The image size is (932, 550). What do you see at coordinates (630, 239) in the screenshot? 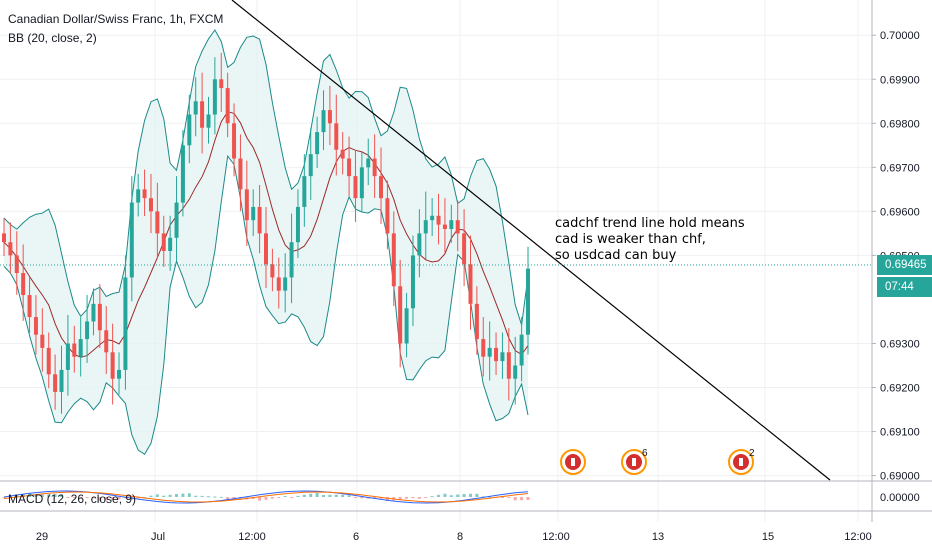
I see `annotation-line: cad is weaker than chf,` at bounding box center [630, 239].